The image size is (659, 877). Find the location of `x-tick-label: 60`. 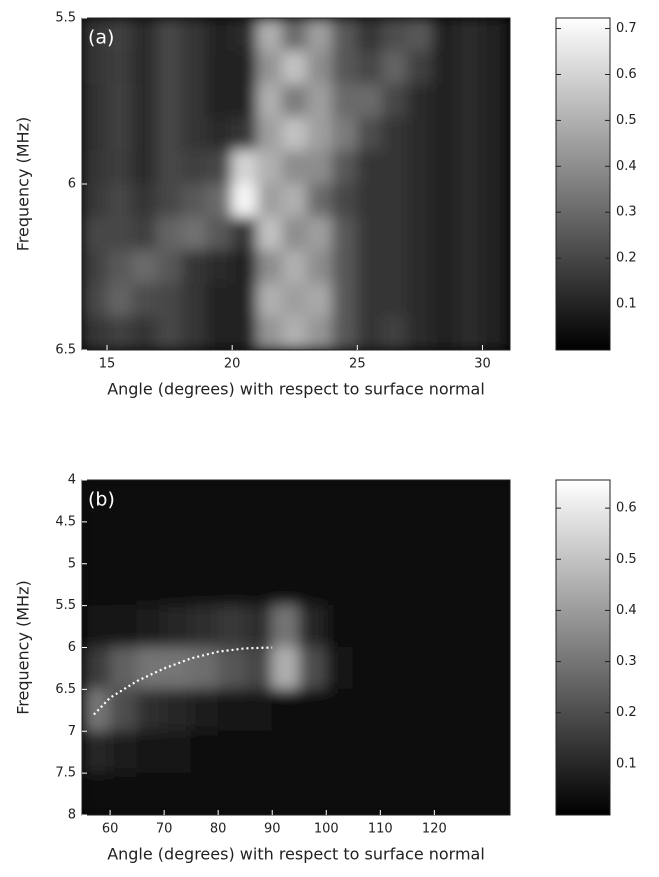

x-tick-label: 60 is located at coordinates (110, 829).